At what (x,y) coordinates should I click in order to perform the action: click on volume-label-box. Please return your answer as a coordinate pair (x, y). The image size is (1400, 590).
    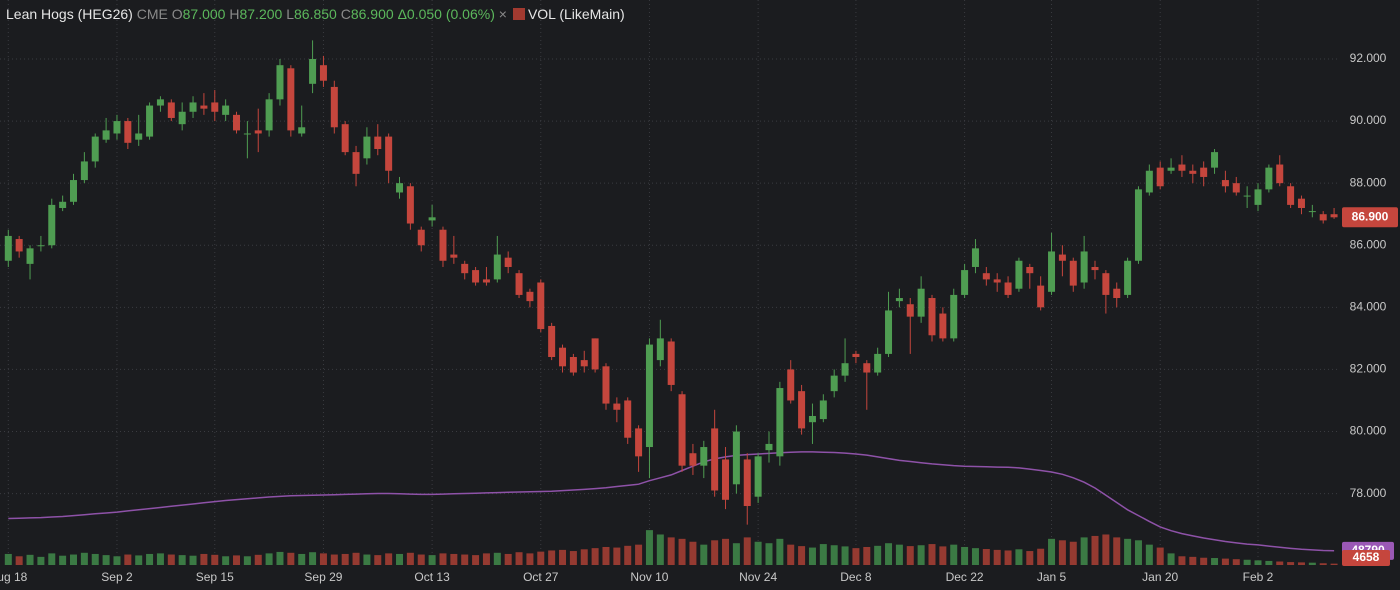
    Looking at the image, I should click on (1366, 558).